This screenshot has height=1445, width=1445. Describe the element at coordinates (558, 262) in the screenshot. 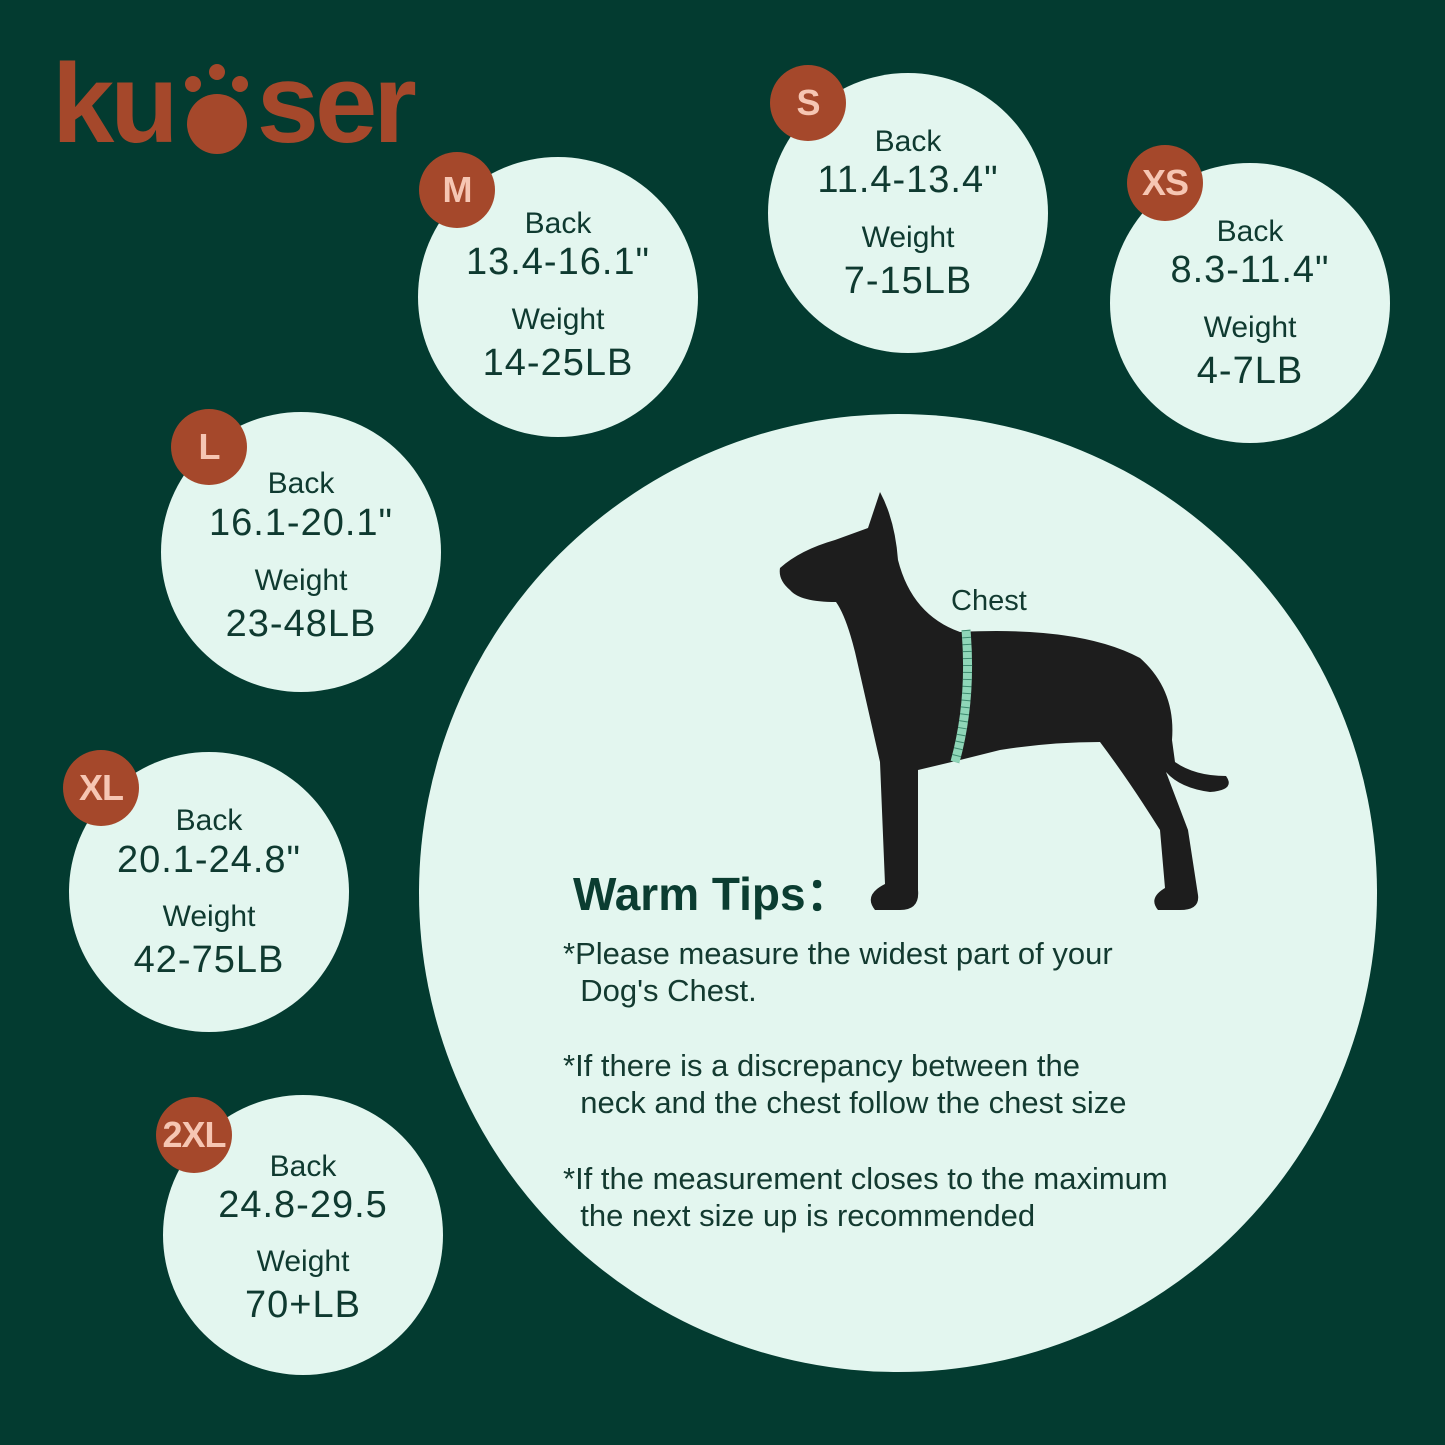

I see `back-value: 13.4-16.1"` at that location.